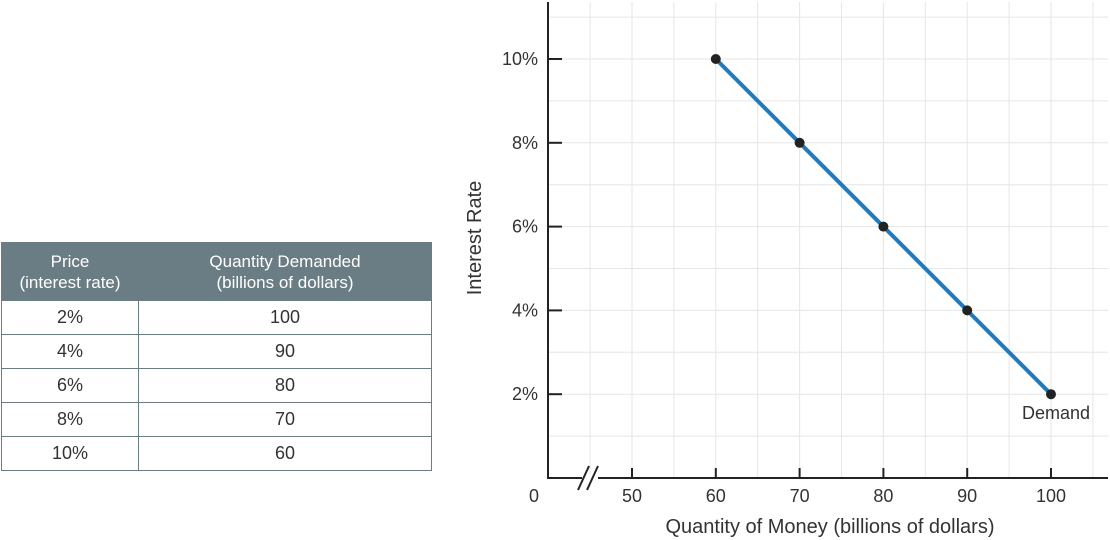 The image size is (1110, 540). What do you see at coordinates (70, 261) in the screenshot?
I see `header-price-line1: Price` at bounding box center [70, 261].